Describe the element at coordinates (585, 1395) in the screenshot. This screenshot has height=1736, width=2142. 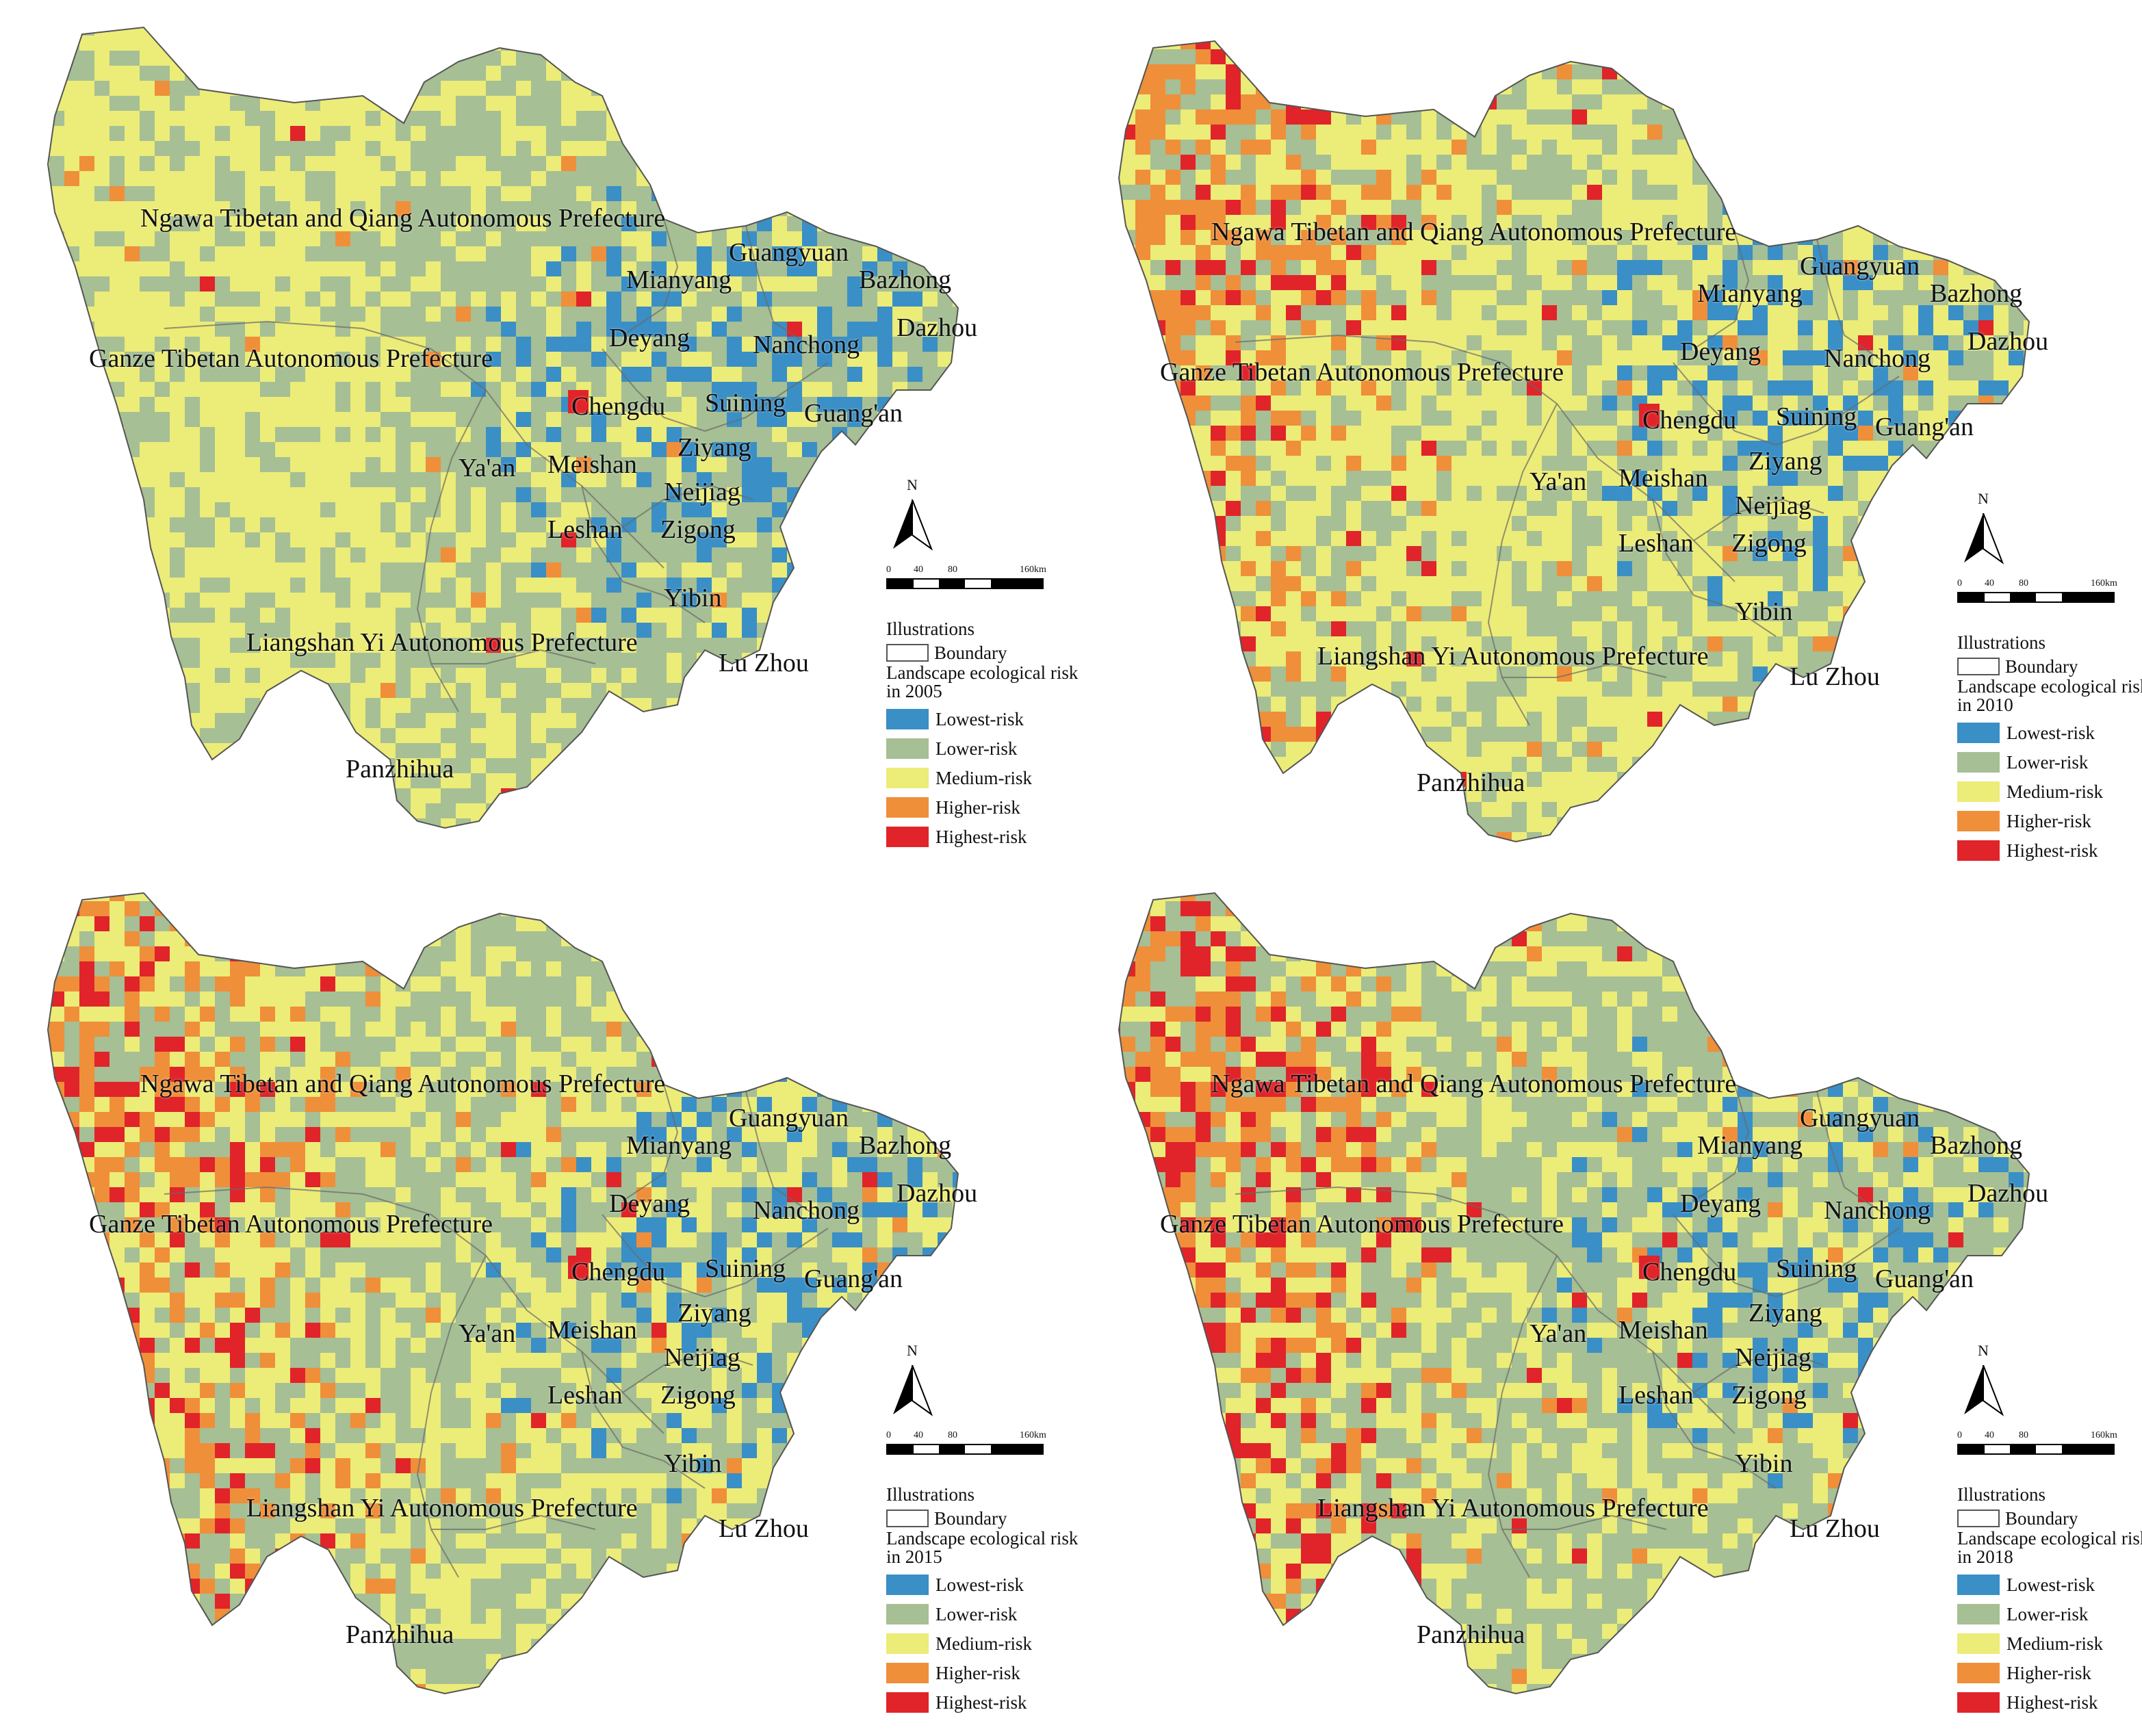
I see `place-label: Leshan` at that location.